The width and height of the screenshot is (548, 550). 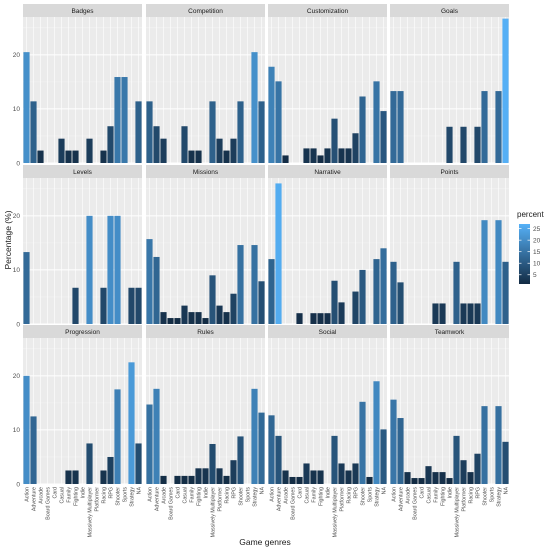 I want to click on y-tick-label: 20, so click(x=17, y=216).